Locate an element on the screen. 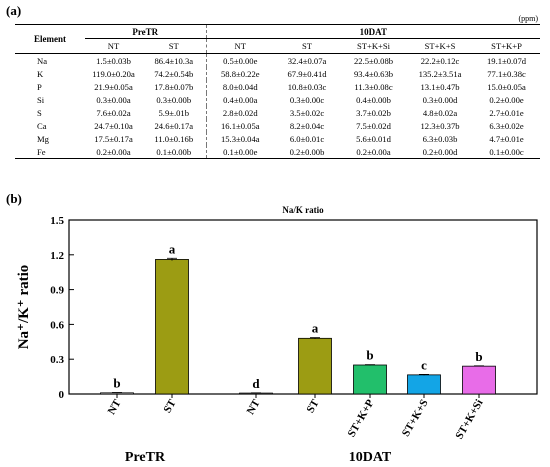 This screenshot has width=550, height=467. value-cell: 12.3±0.37b is located at coordinates (440, 125).